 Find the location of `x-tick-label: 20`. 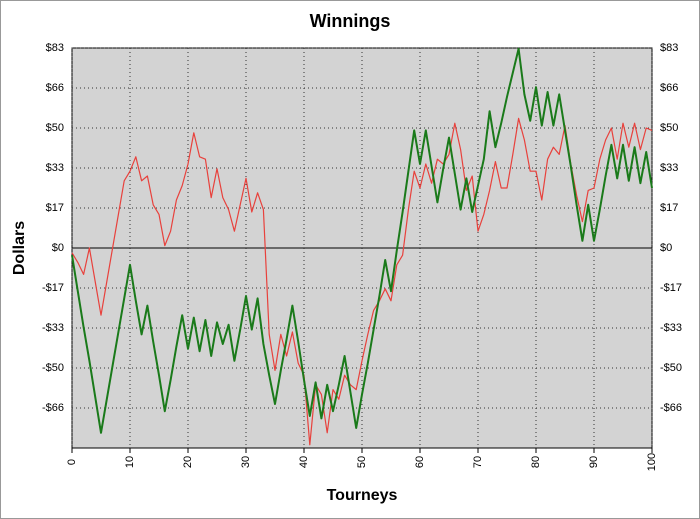

x-tick-label: 20 is located at coordinates (188, 462).